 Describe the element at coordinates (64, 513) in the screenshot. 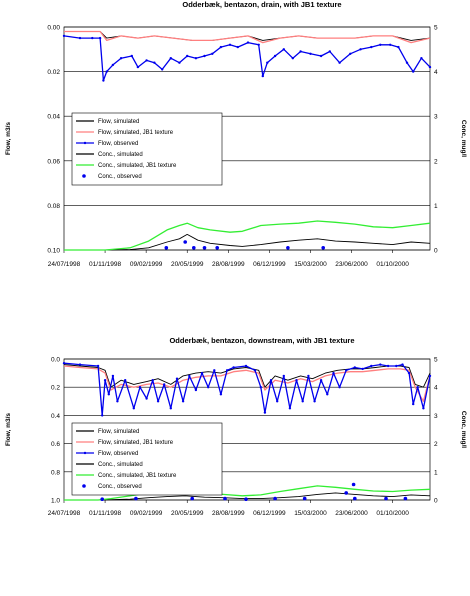

I see `x-tick-label: 24/07/1998` at that location.